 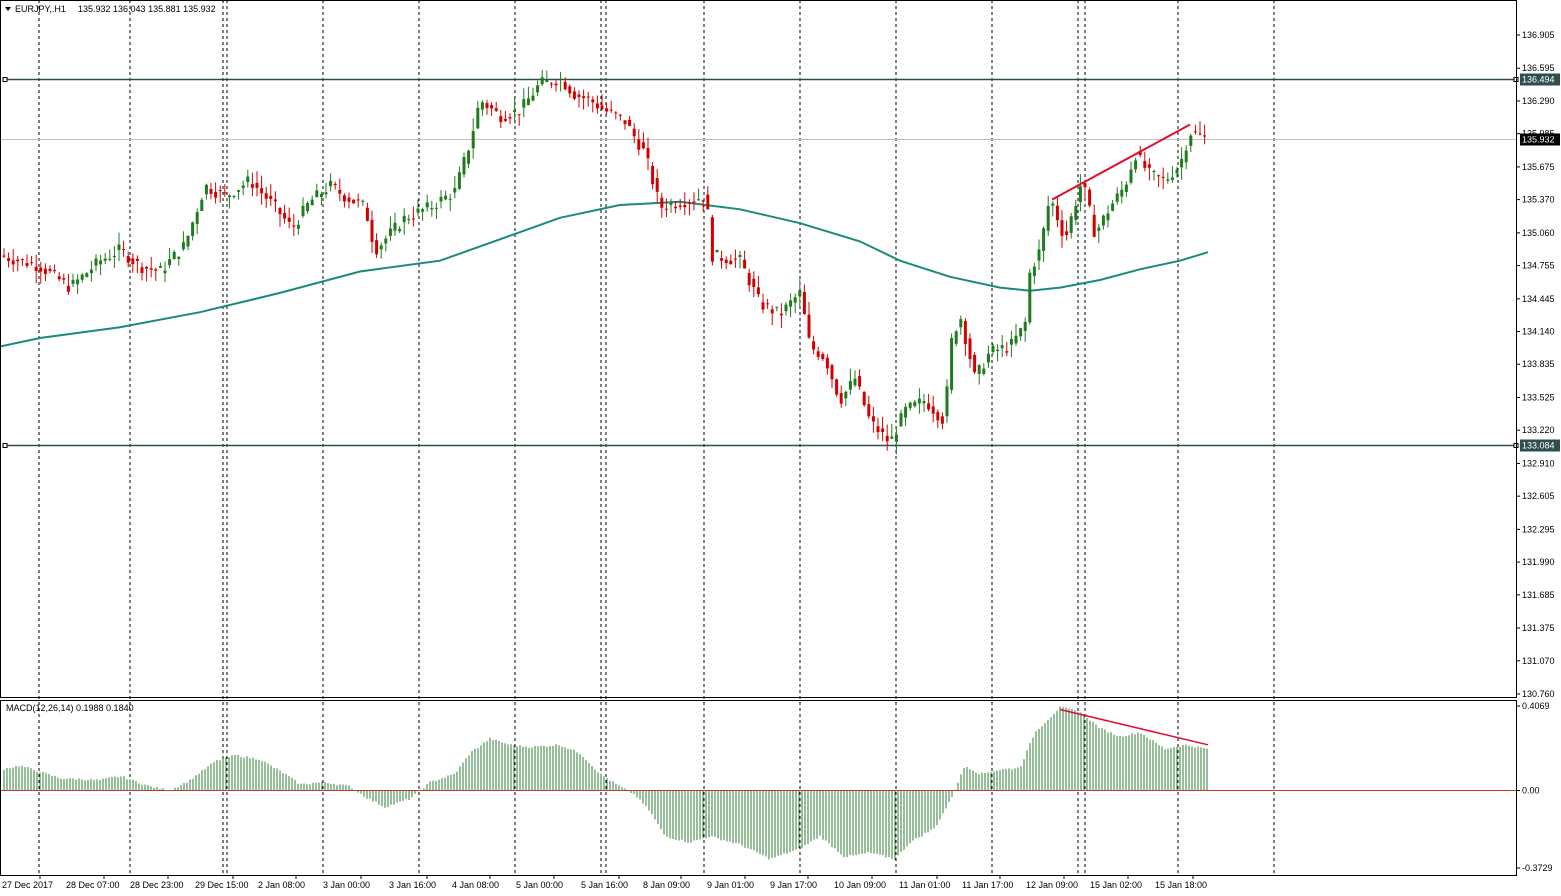 What do you see at coordinates (27, 885) in the screenshot?
I see `time-tick-label: 27 Dec 2017` at bounding box center [27, 885].